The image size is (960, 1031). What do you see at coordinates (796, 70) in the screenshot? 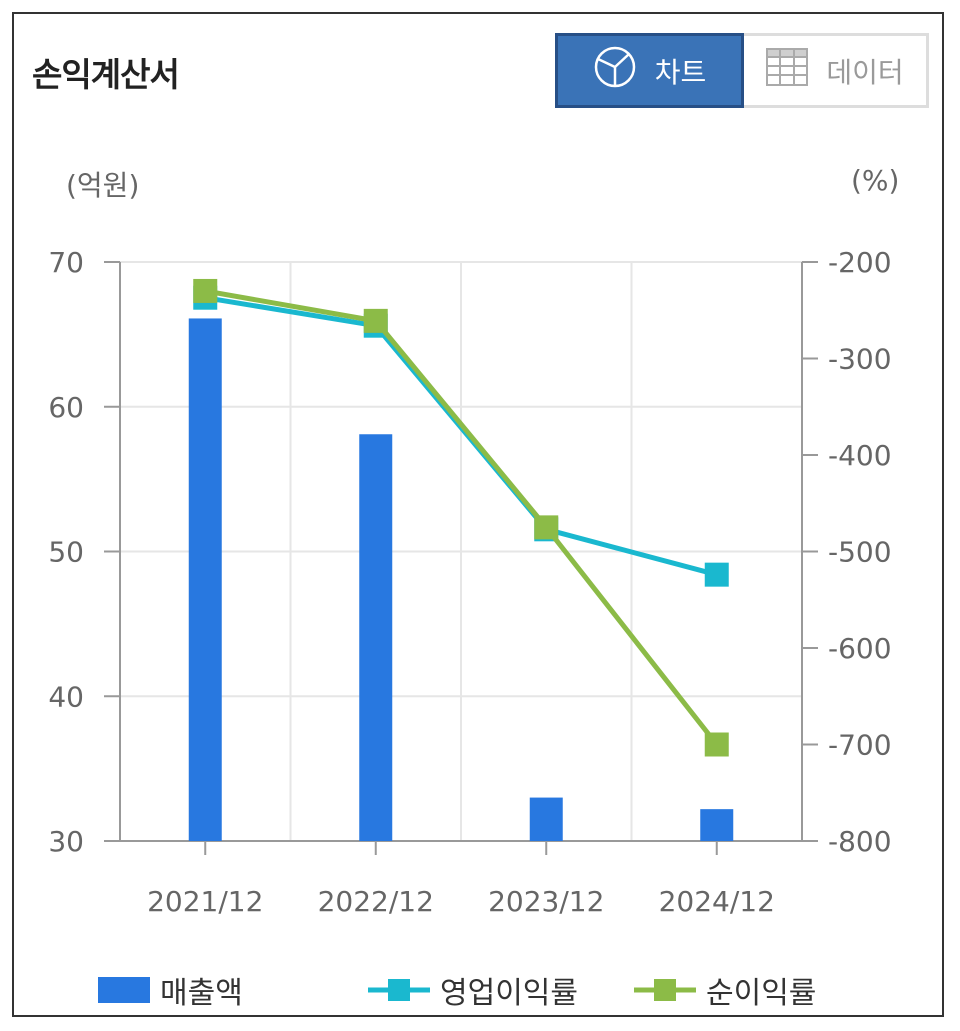
I see `grid-table-icon` at bounding box center [796, 70].